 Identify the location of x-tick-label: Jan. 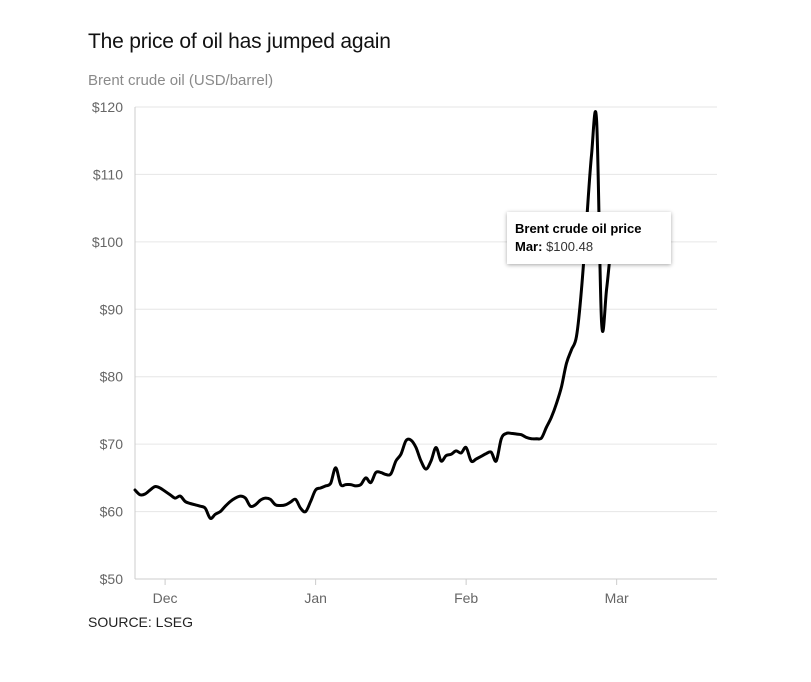
(315, 598).